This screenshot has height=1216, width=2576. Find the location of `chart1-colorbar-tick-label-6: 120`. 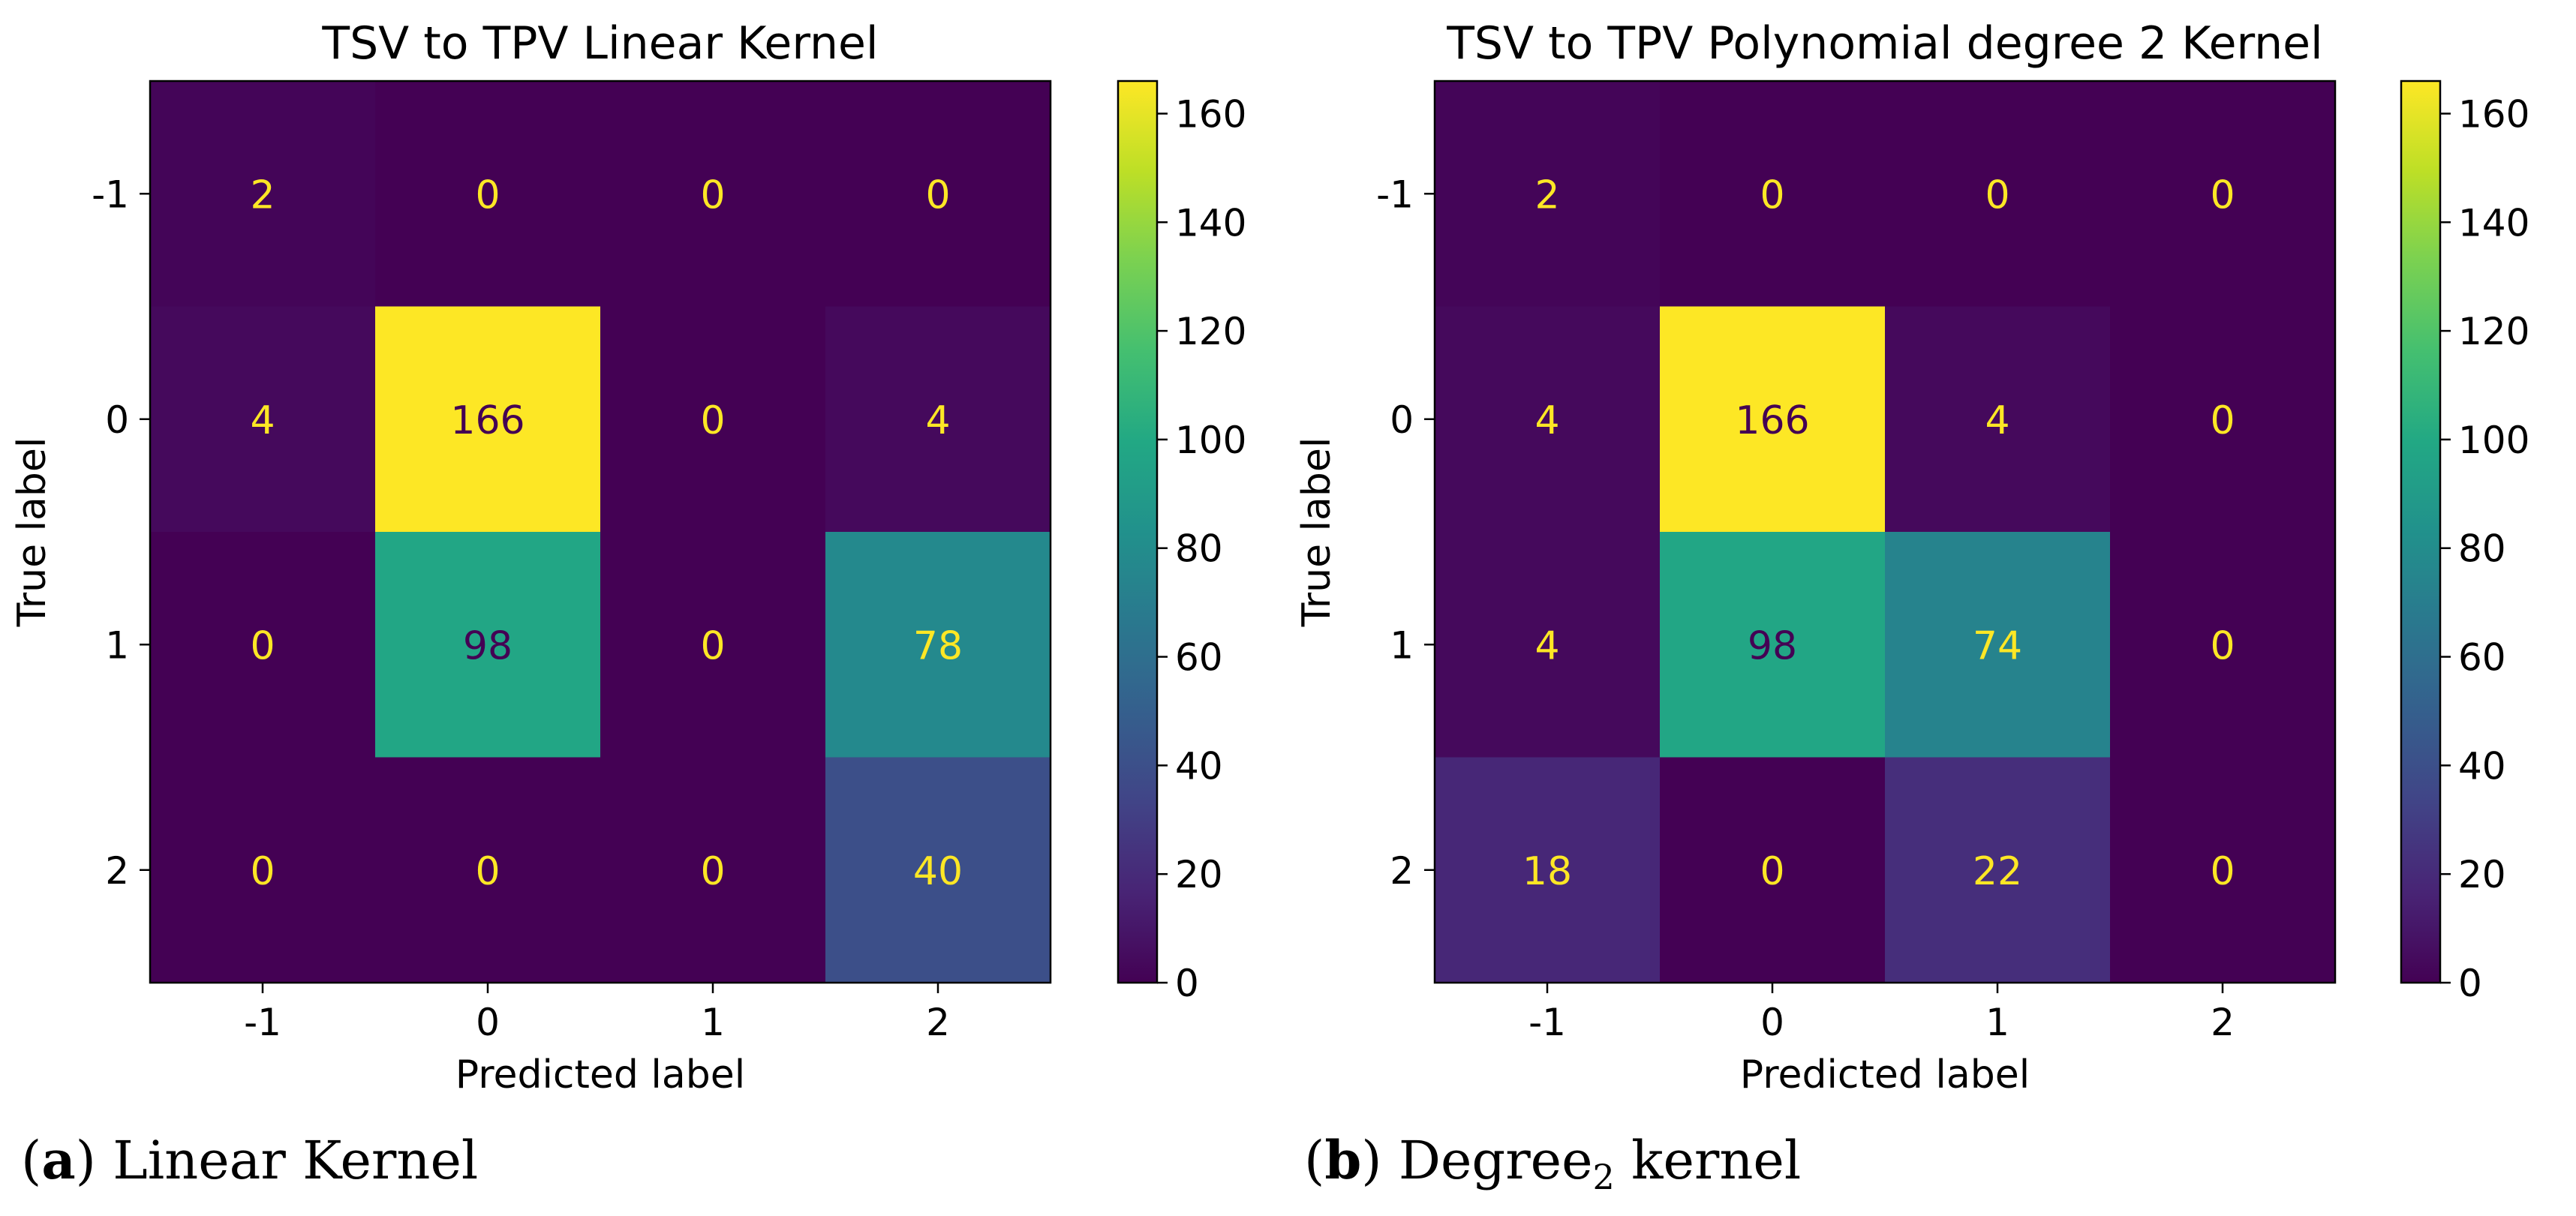

chart1-colorbar-tick-label-6: 120 is located at coordinates (2493, 331).